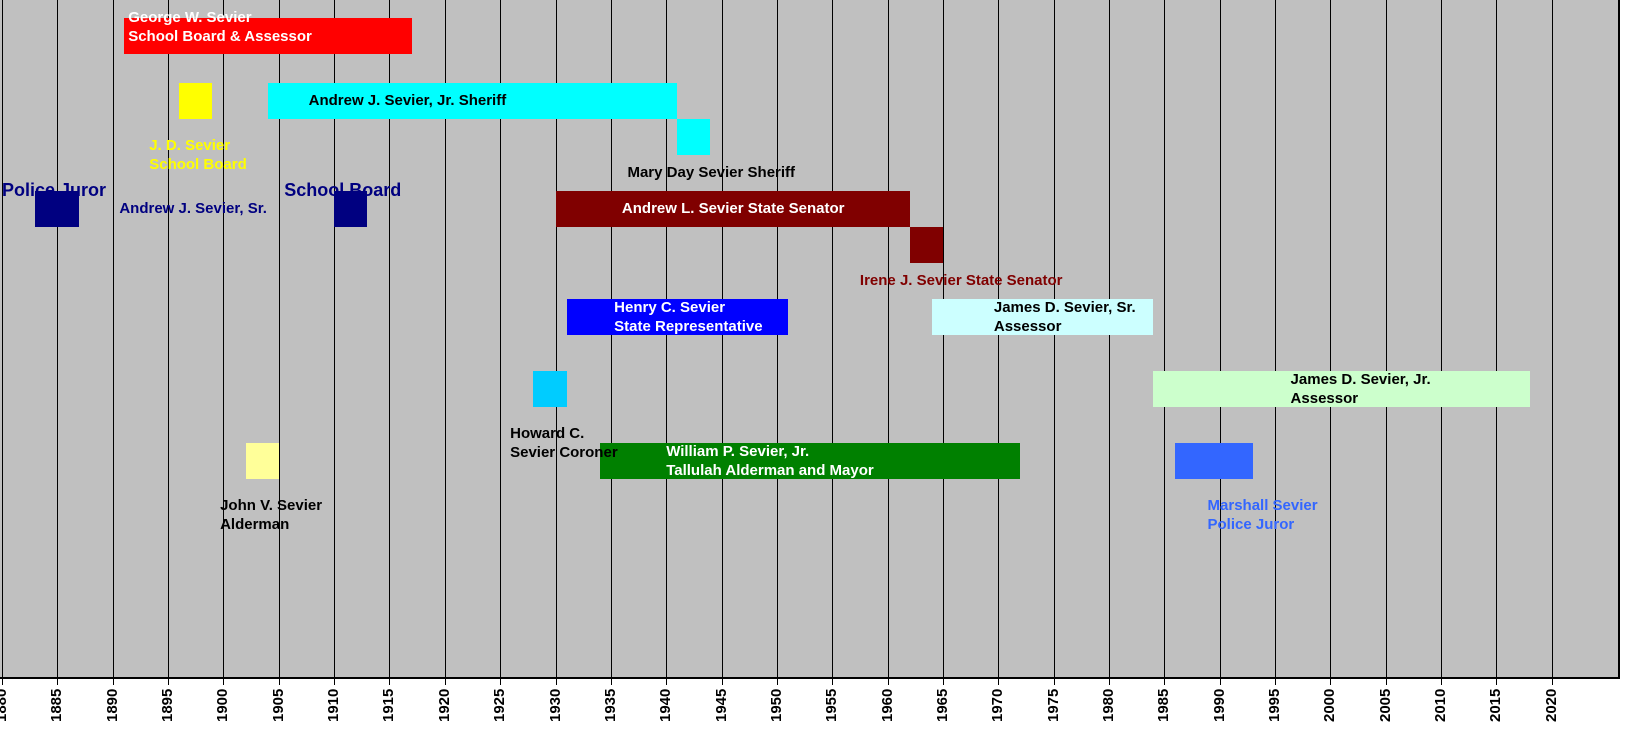 The image size is (1625, 746). What do you see at coordinates (1386, 338) in the screenshot?
I see `gridline-2005` at bounding box center [1386, 338].